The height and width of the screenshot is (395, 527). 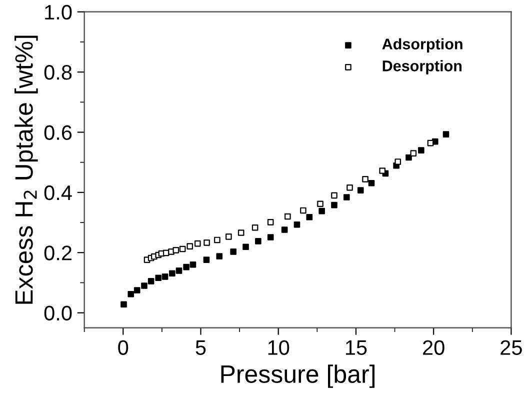 What do you see at coordinates (58, 192) in the screenshot?
I see `y-tick-label: 0.4` at bounding box center [58, 192].